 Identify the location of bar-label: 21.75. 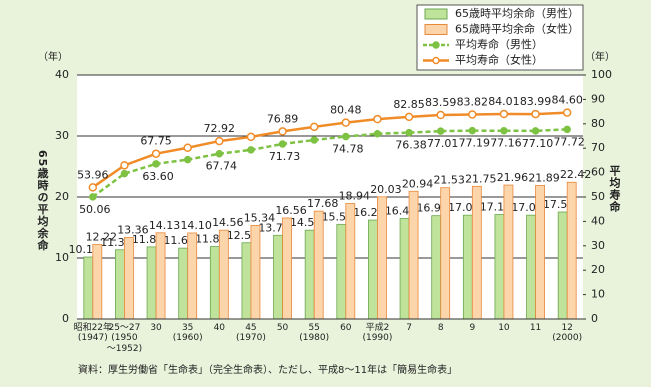
(481, 178).